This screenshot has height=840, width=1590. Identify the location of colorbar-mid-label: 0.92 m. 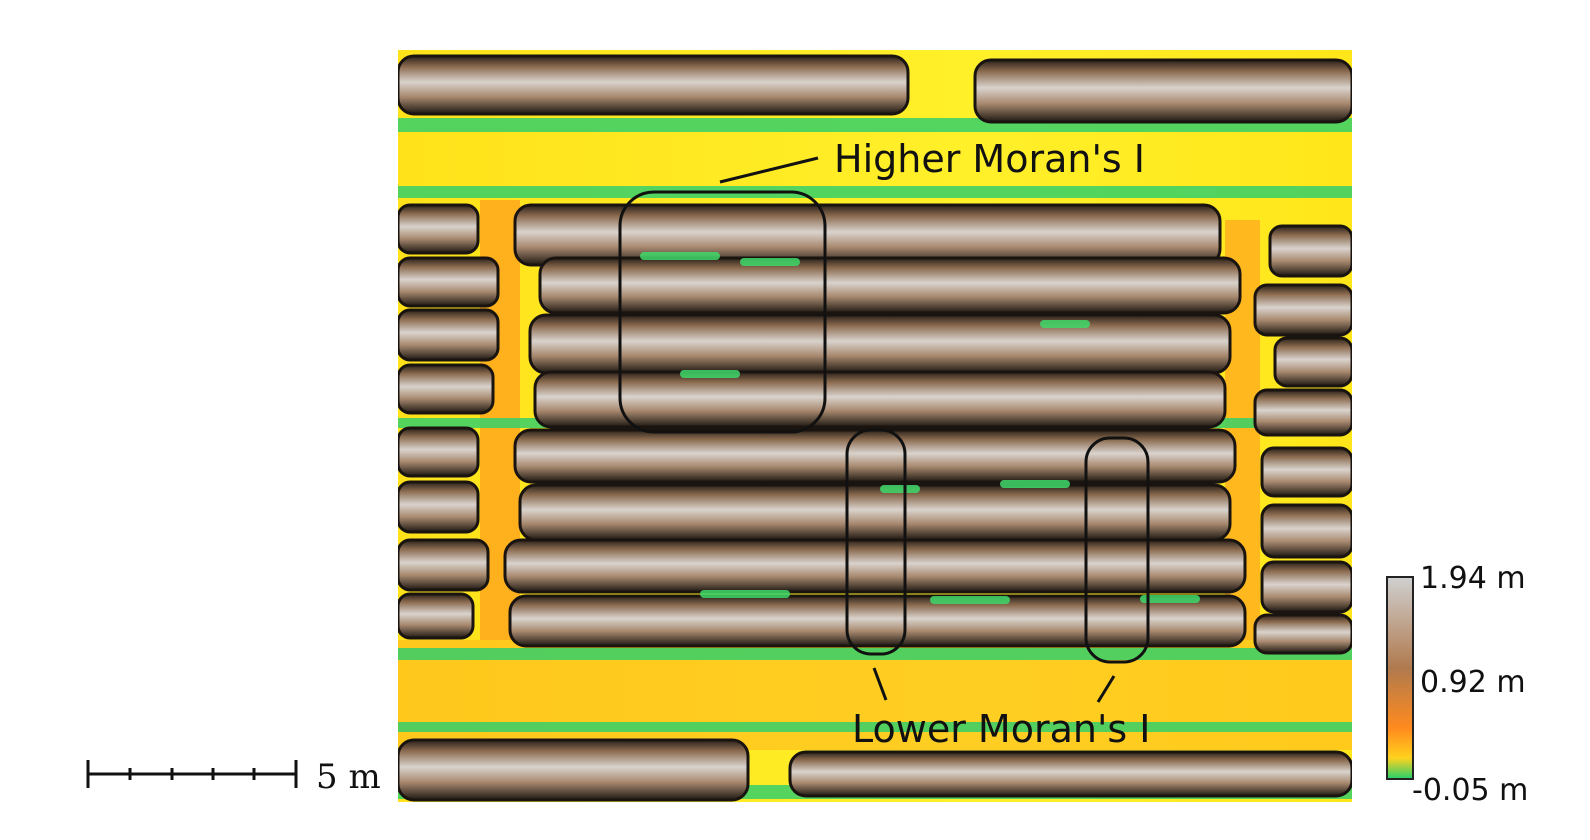
(1473, 682).